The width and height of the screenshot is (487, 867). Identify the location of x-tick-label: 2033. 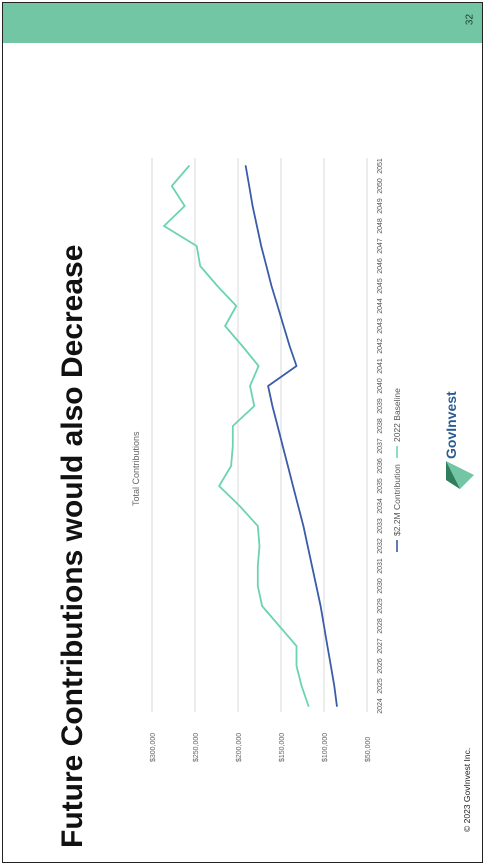
(380, 526).